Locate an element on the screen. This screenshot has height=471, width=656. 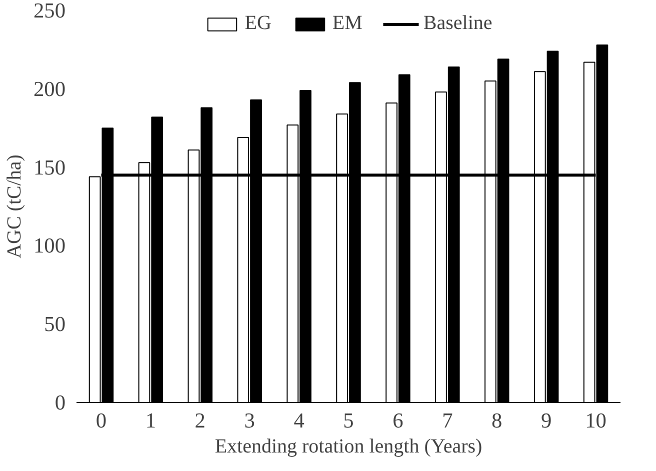
x-tick-label: 3 is located at coordinates (249, 420).